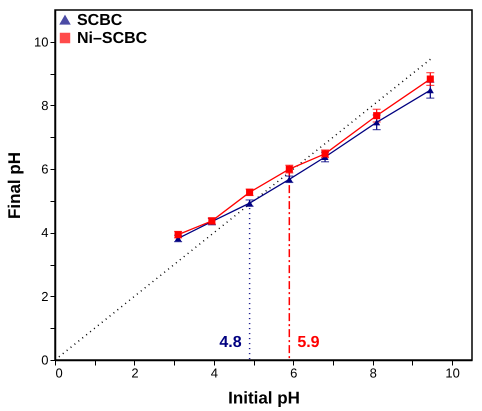 This screenshot has width=482, height=411. I want to click on y-tick-label: 0, so click(44, 360).